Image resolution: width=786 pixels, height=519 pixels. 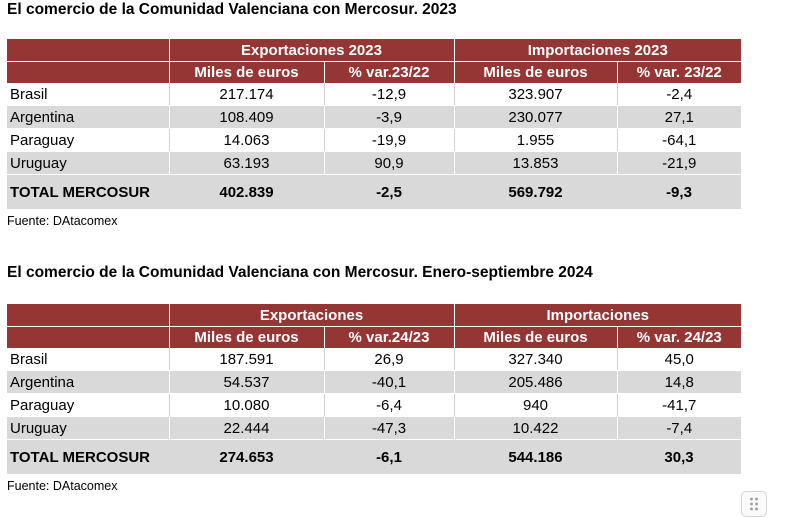 What do you see at coordinates (246, 94) in the screenshot?
I see `value-cell: 217.174` at bounding box center [246, 94].